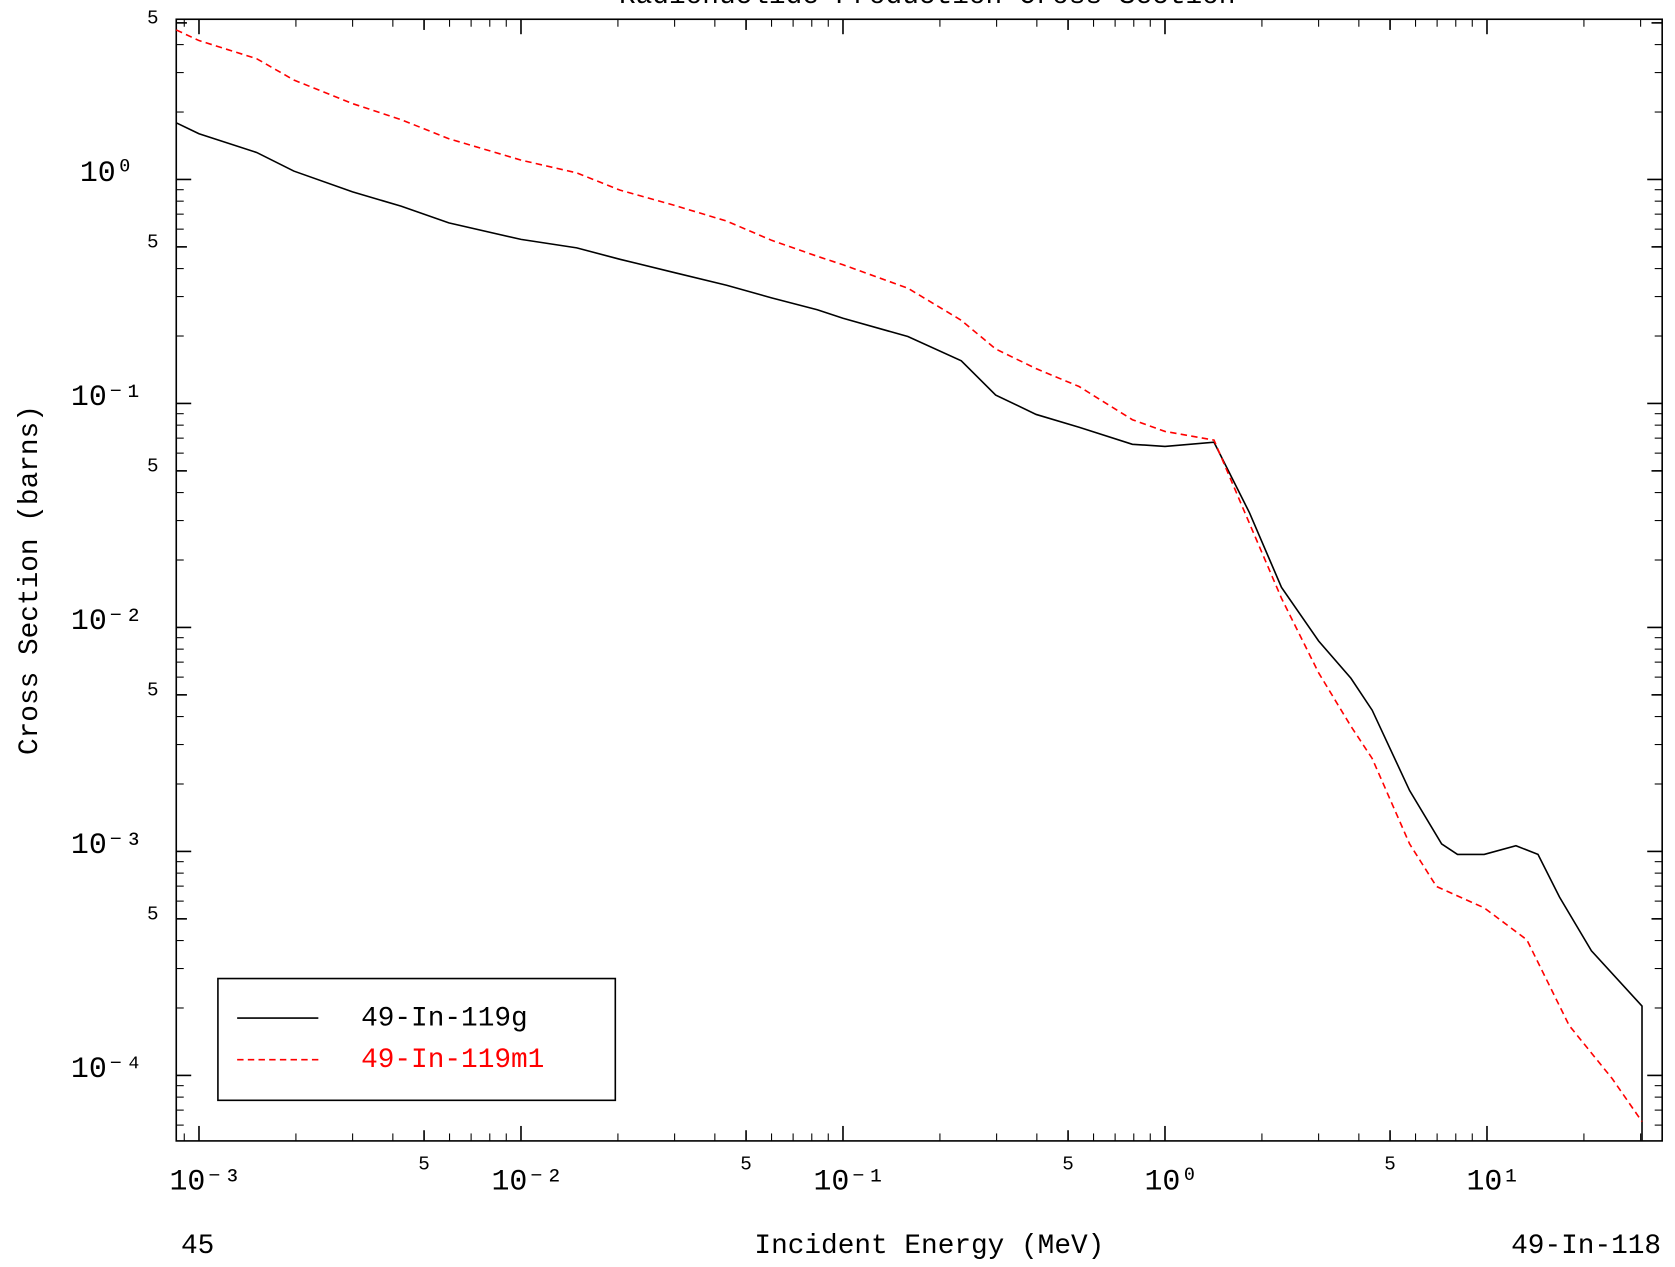  Describe the element at coordinates (452, 1060) in the screenshot. I see `legend-label: 49-In-119m1` at that location.